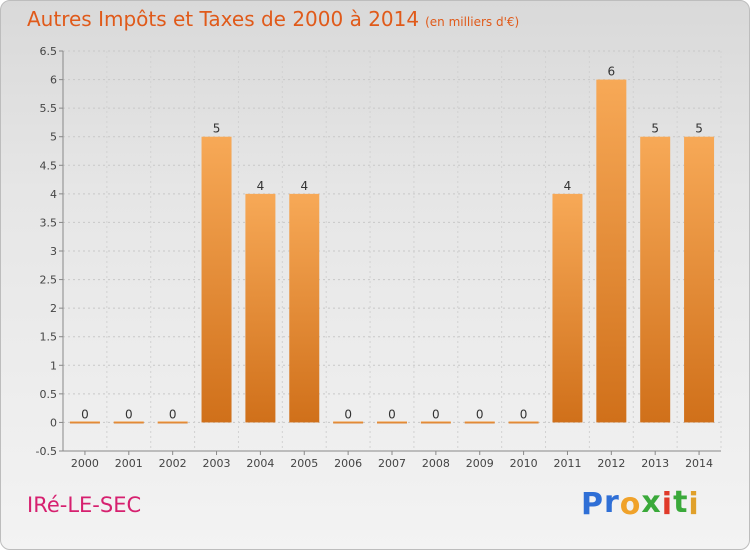 The height and width of the screenshot is (550, 750). What do you see at coordinates (699, 463) in the screenshot?
I see `x-tick-label: 2014` at bounding box center [699, 463].